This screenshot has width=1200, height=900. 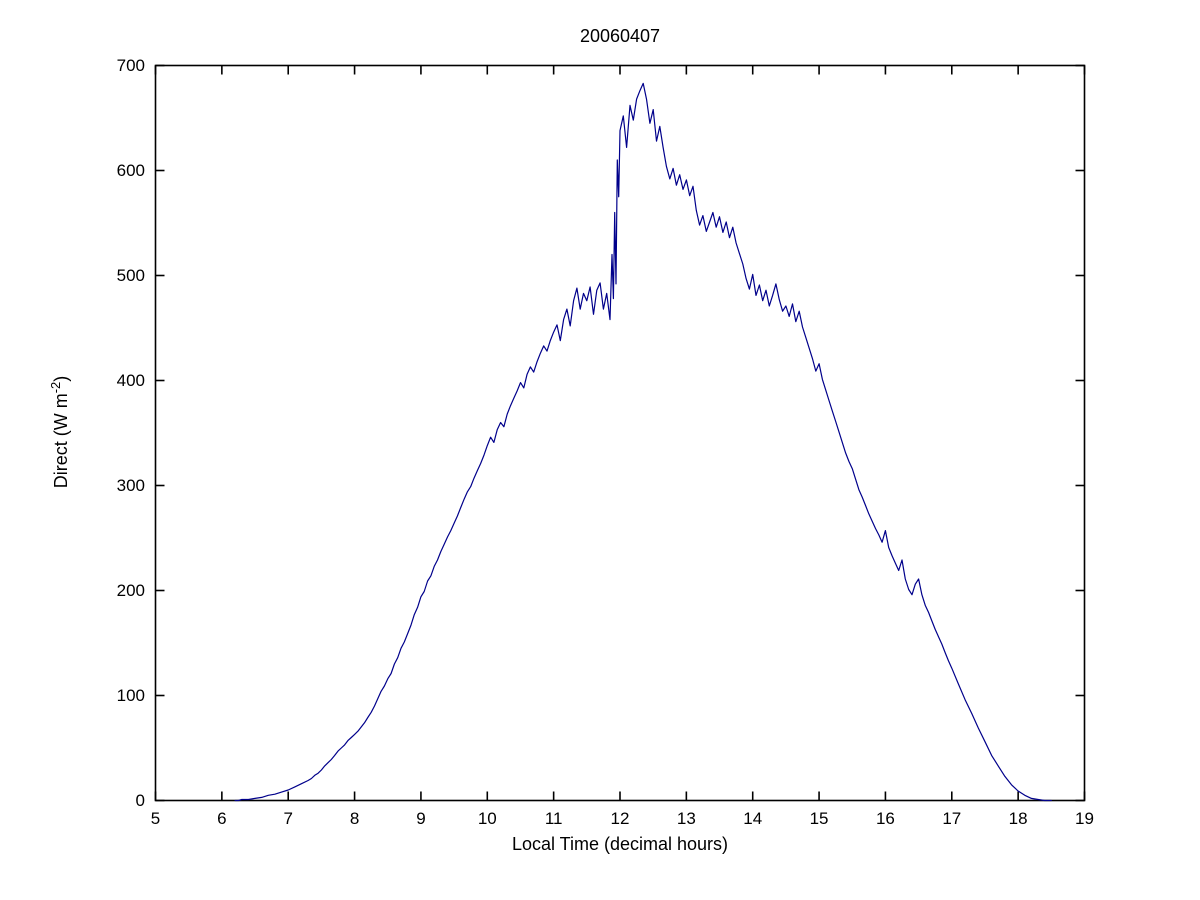 What do you see at coordinates (288, 818) in the screenshot?
I see `x-tick-label: 7` at bounding box center [288, 818].